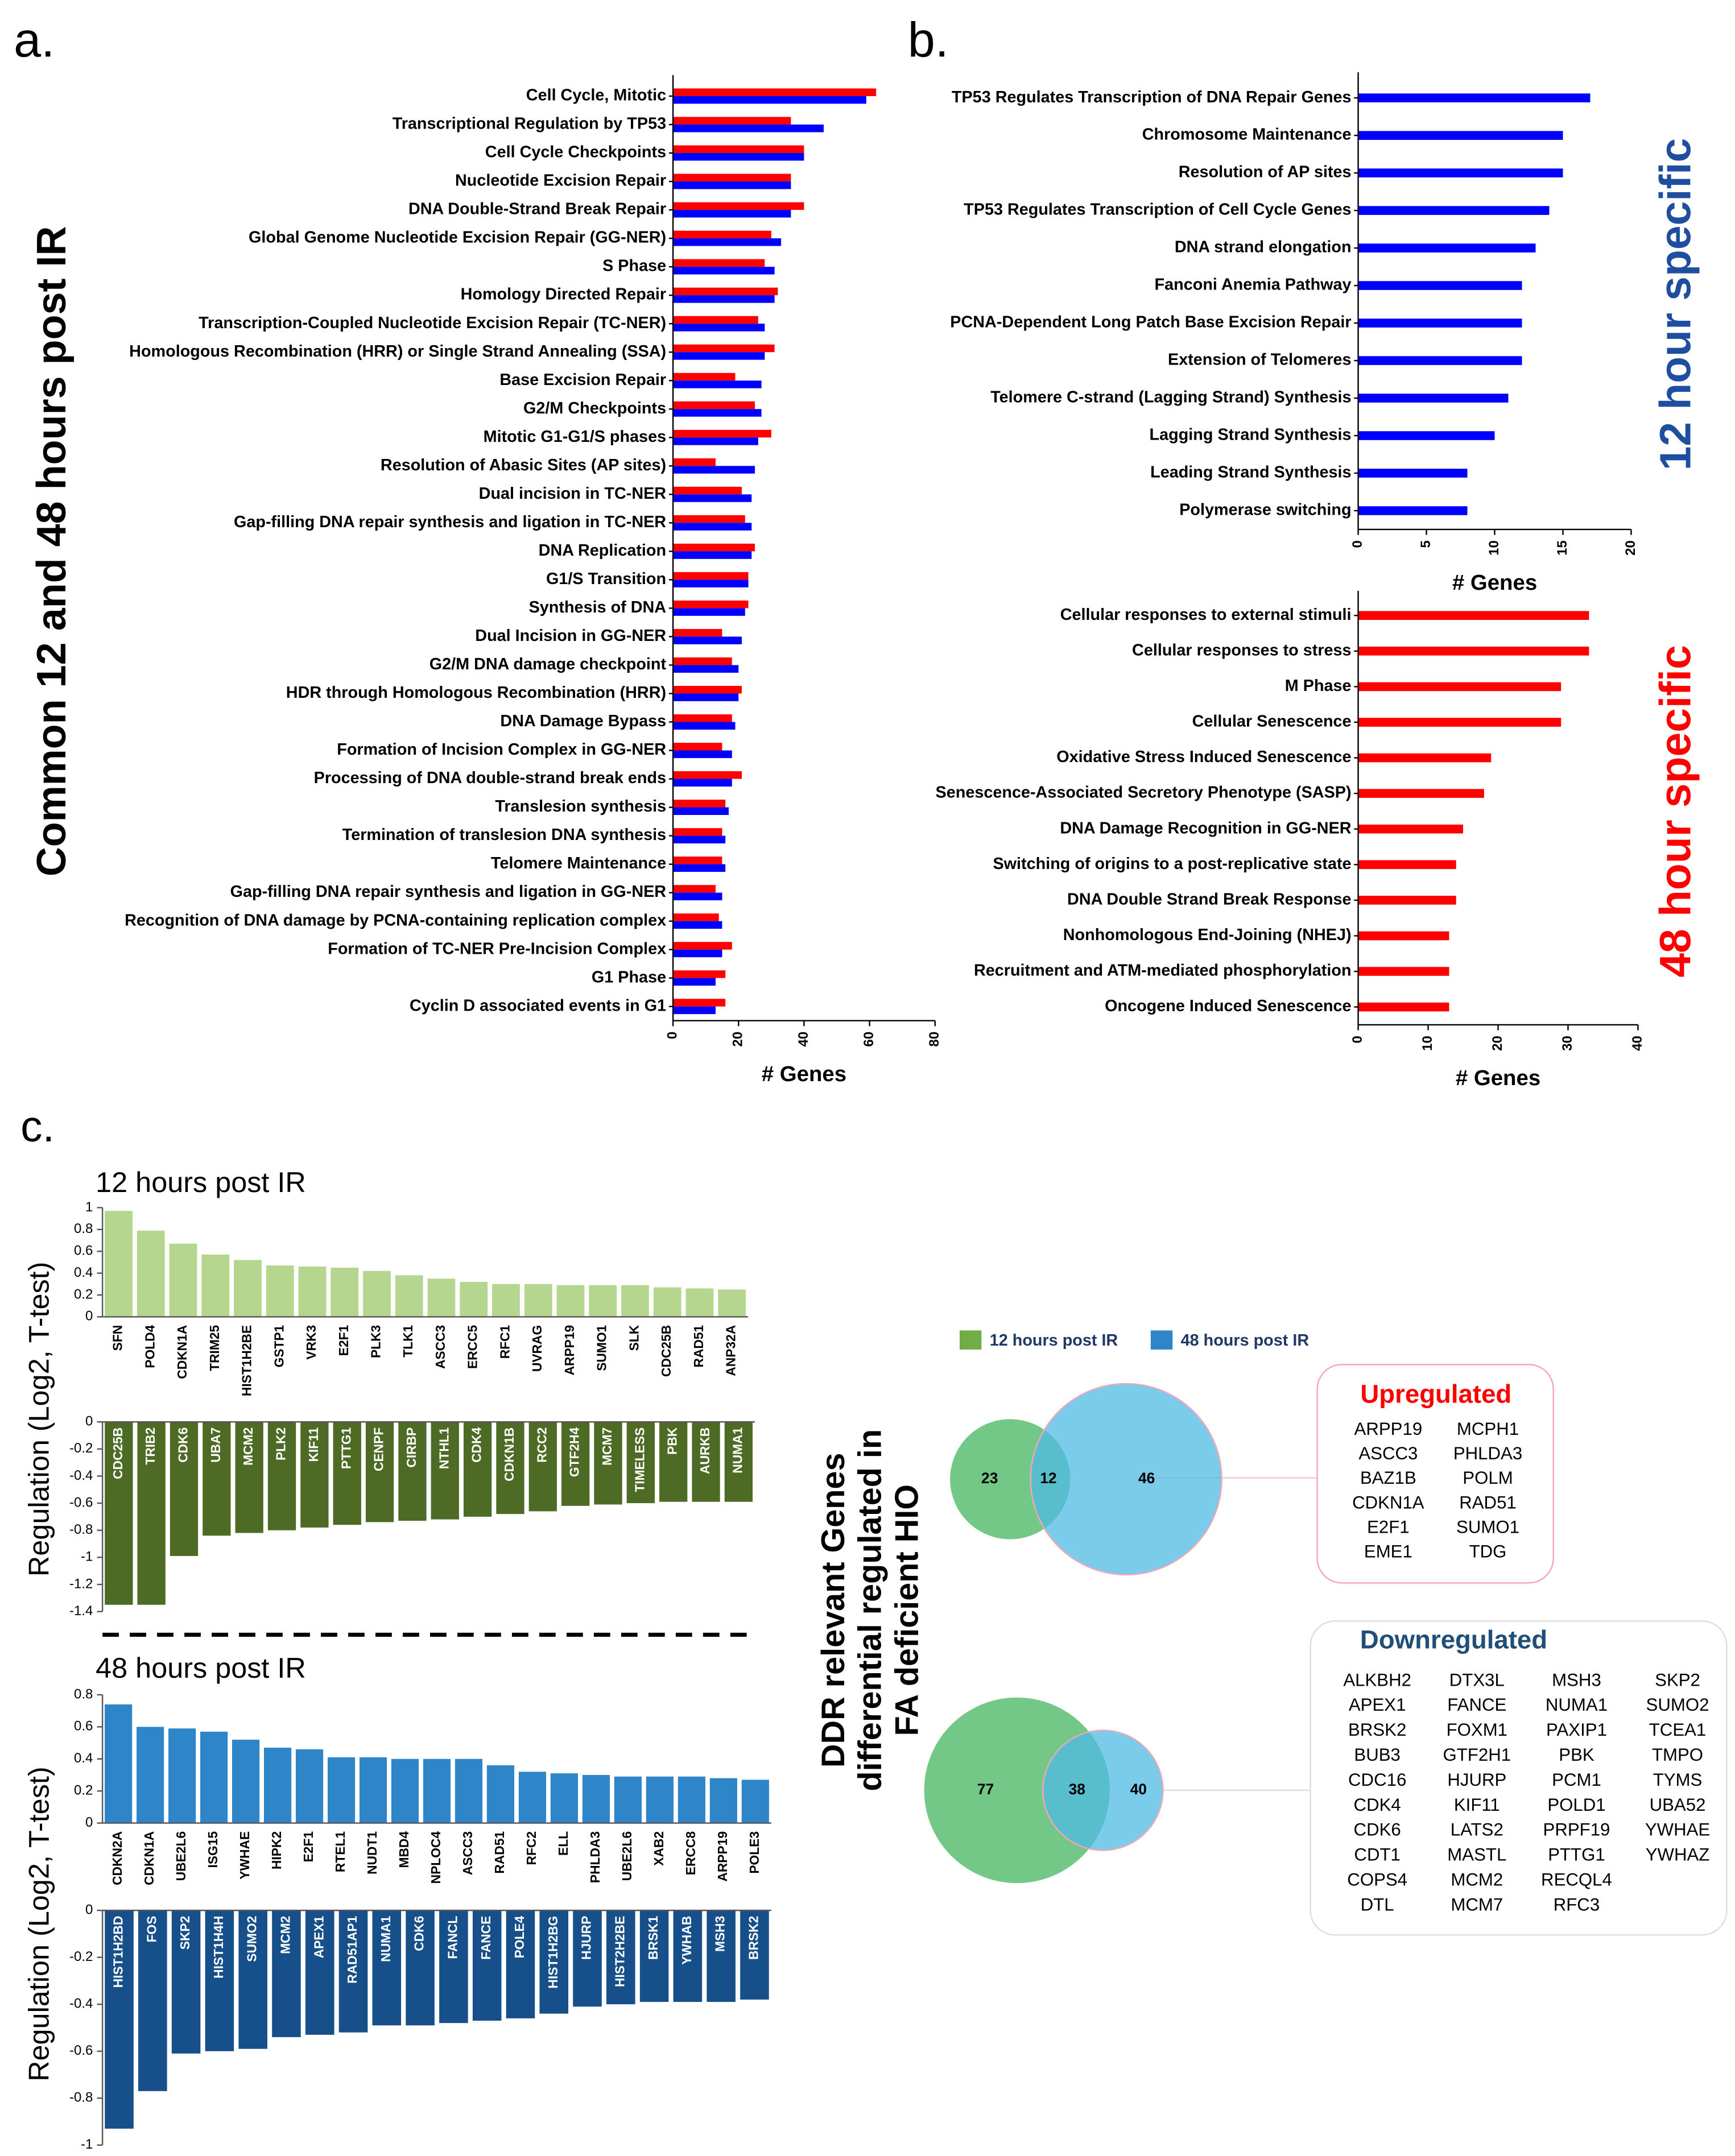  I want to click on category-label: G2/M Checkpoints, so click(594, 408).